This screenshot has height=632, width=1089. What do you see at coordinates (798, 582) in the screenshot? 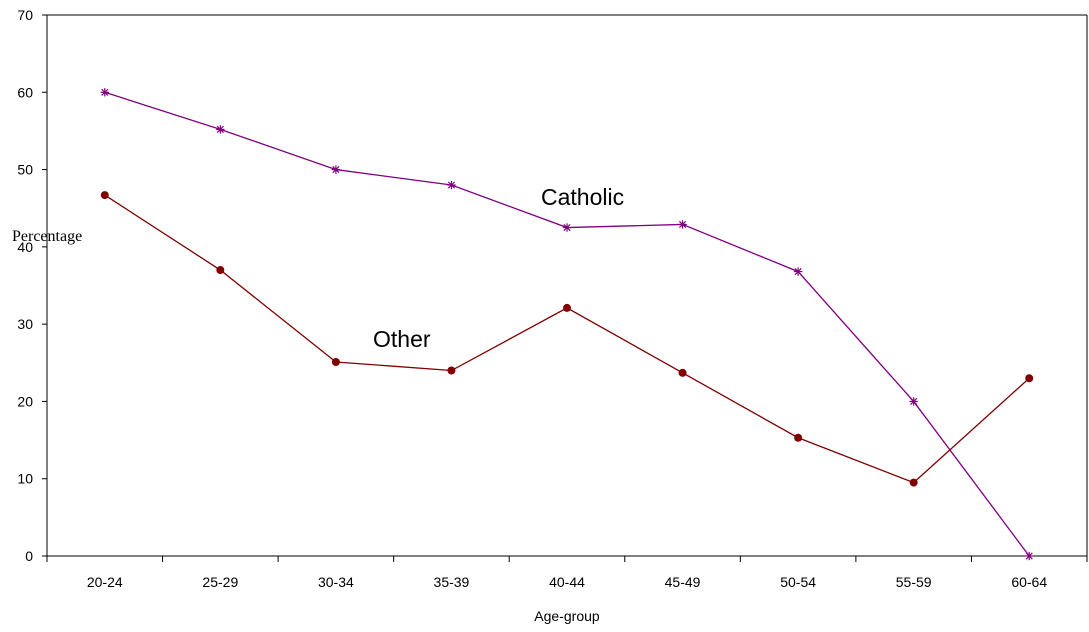
I see `x-tick-label: 50-54` at bounding box center [798, 582].